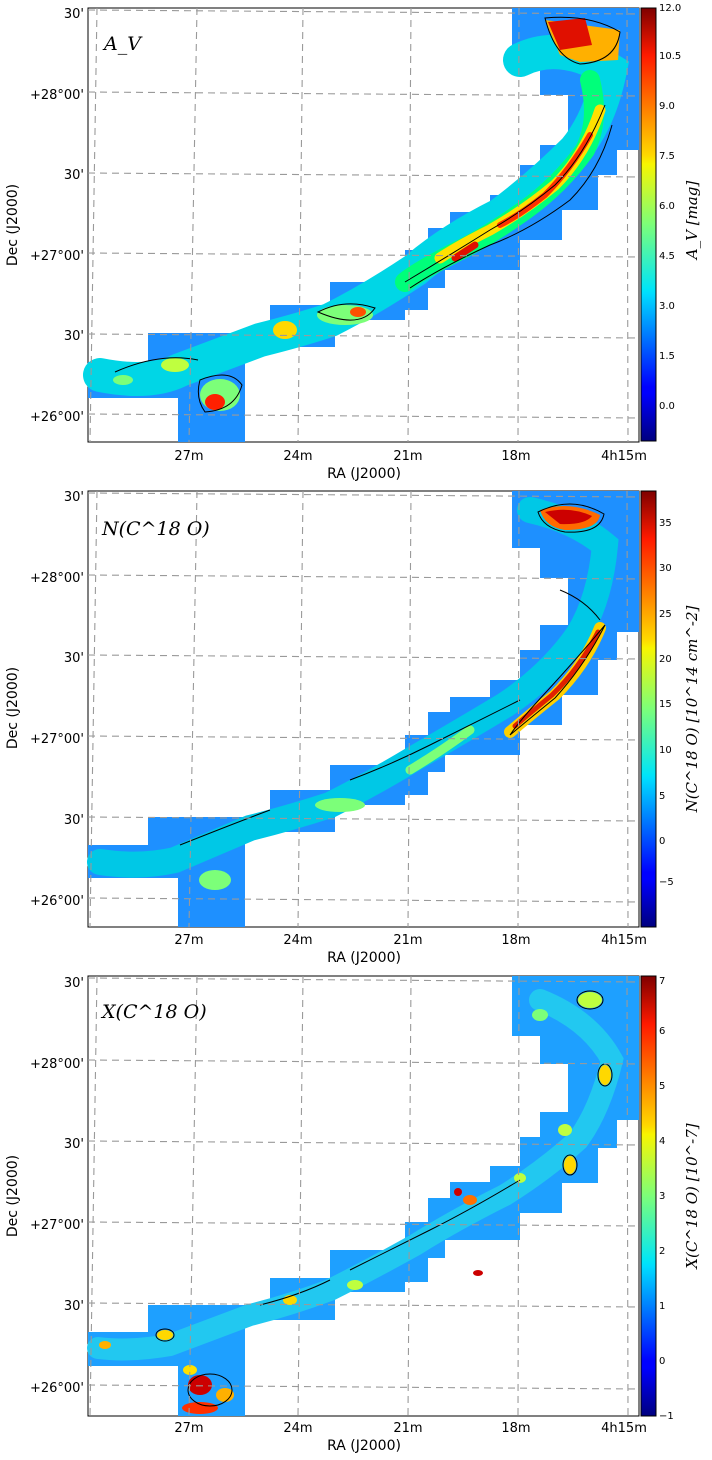 Image resolution: width=712 pixels, height=1460 pixels. What do you see at coordinates (662, 1196) in the screenshot?
I see `colorbar-tick: 3` at bounding box center [662, 1196].